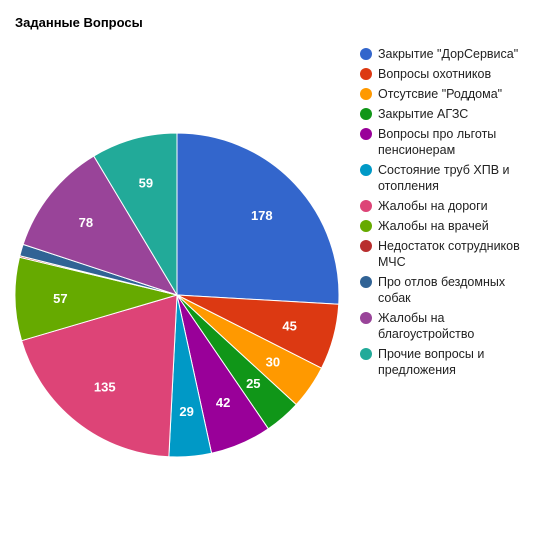 The width and height of the screenshot is (540, 540). What do you see at coordinates (440, 94) in the screenshot?
I see `legend-label: Отсутсвие "Роддома"` at bounding box center [440, 94].